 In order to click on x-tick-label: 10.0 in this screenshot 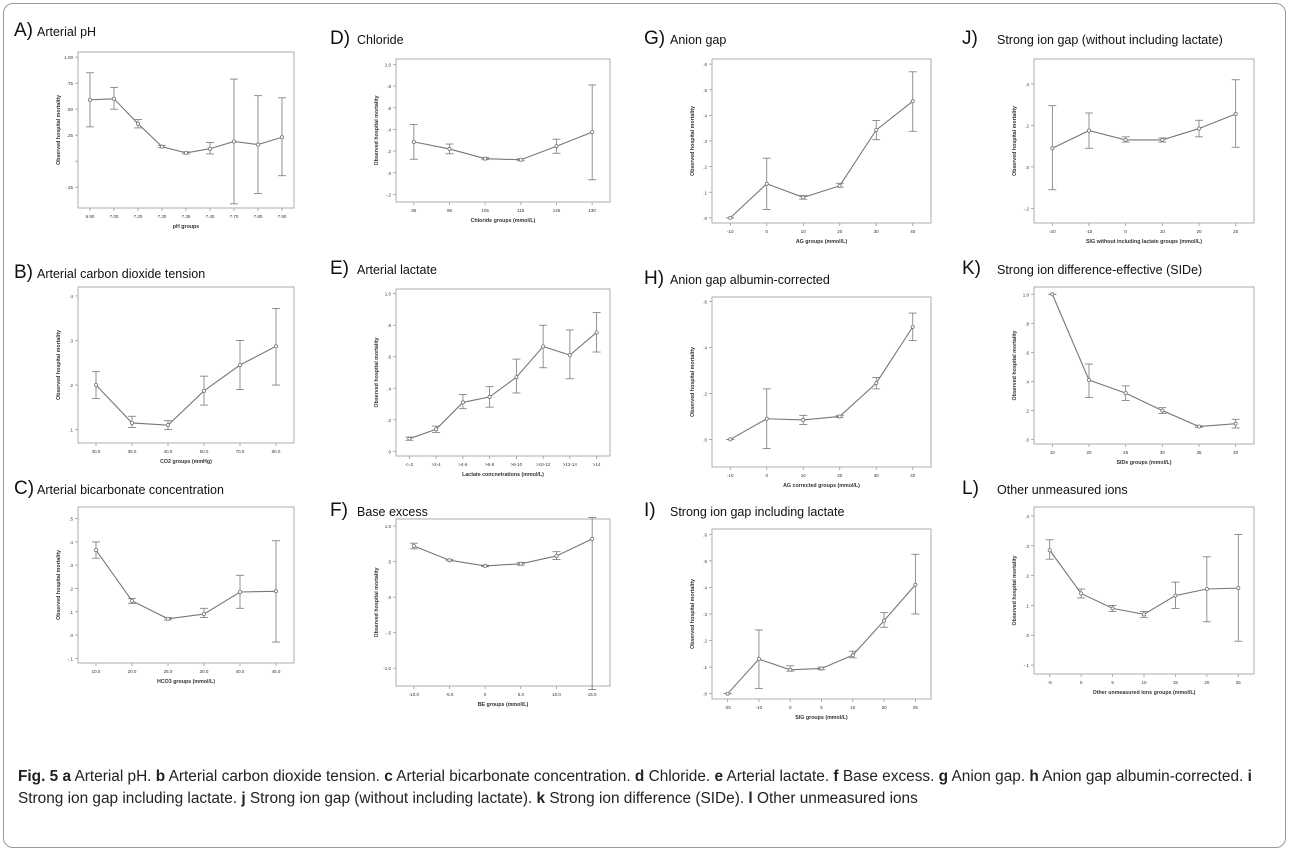, I will do `click(556, 694)`.